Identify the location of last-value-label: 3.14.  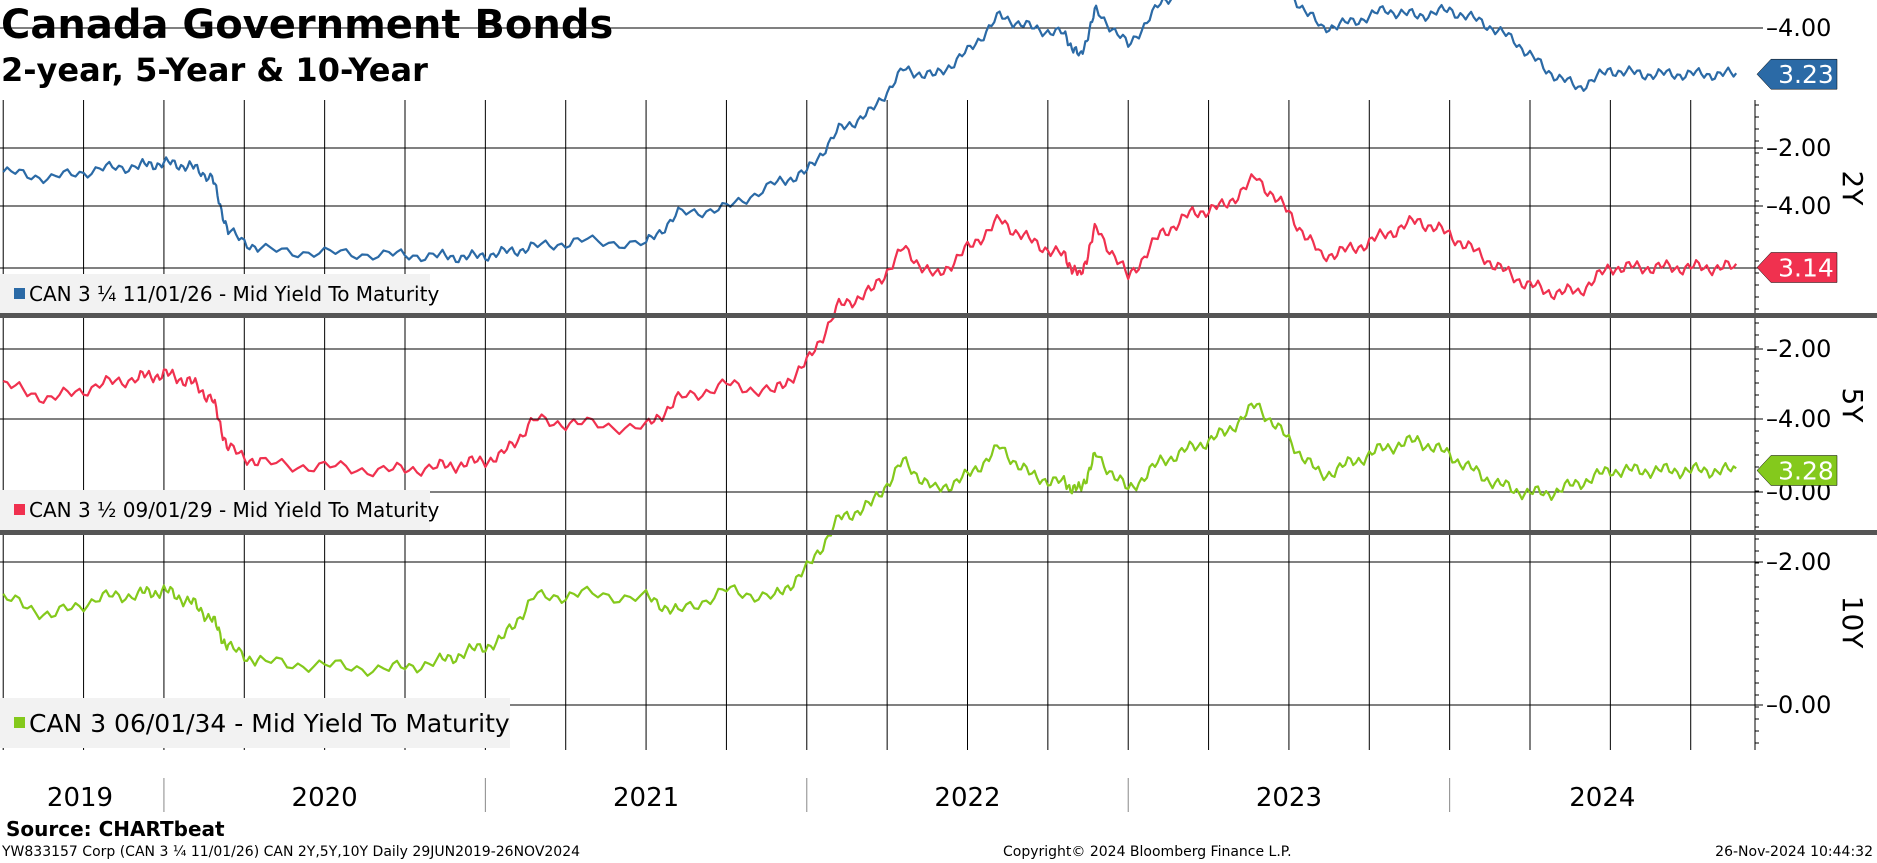
(1806, 267).